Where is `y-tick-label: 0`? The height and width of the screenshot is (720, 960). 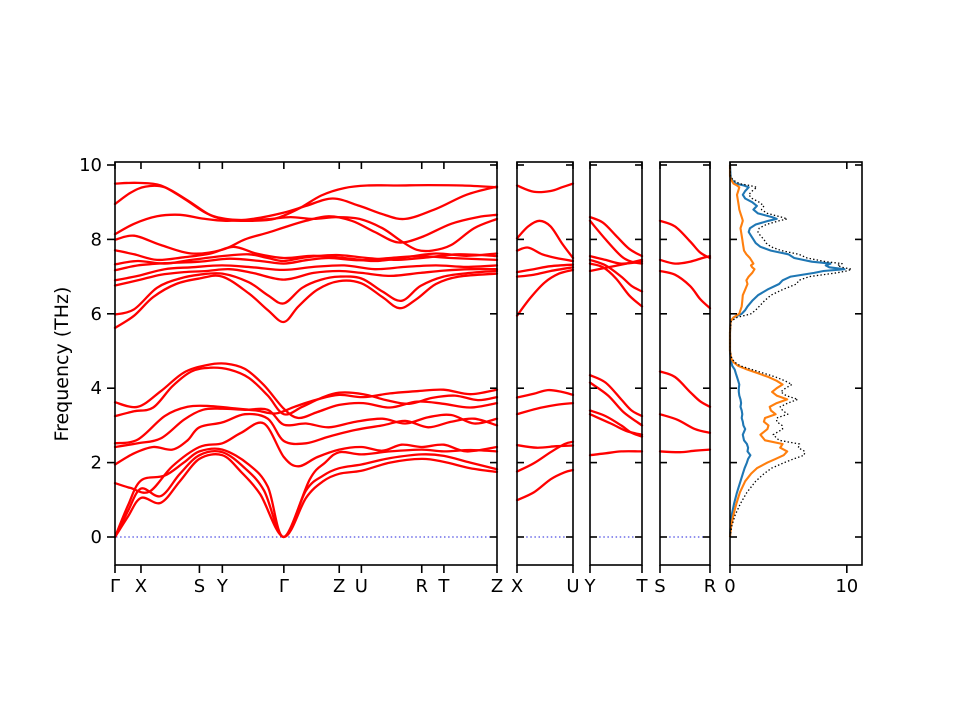 y-tick-label: 0 is located at coordinates (96, 537).